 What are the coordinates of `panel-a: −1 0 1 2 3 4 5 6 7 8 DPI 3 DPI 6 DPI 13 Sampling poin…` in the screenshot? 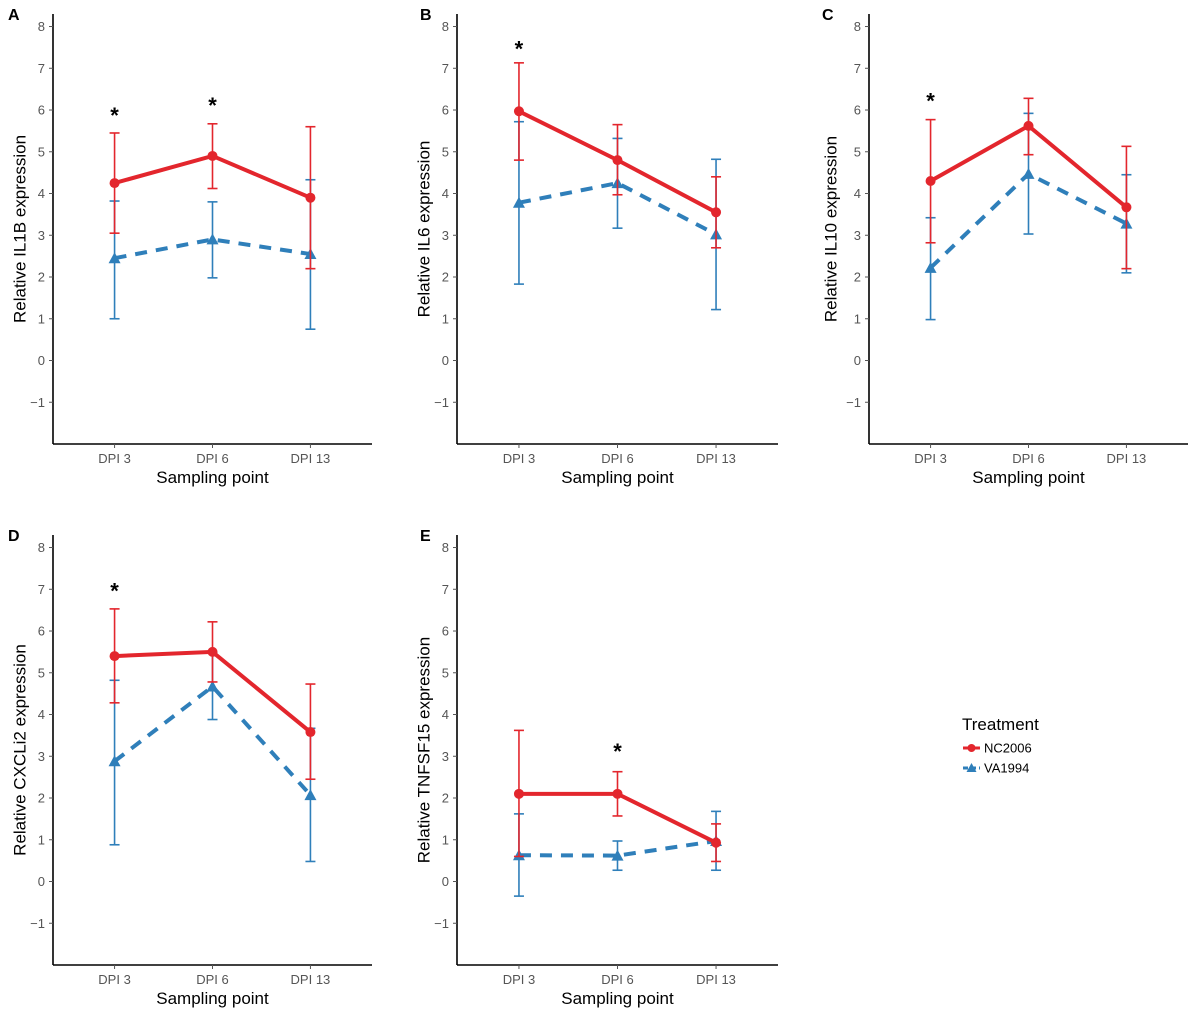 It's located at (190, 247).